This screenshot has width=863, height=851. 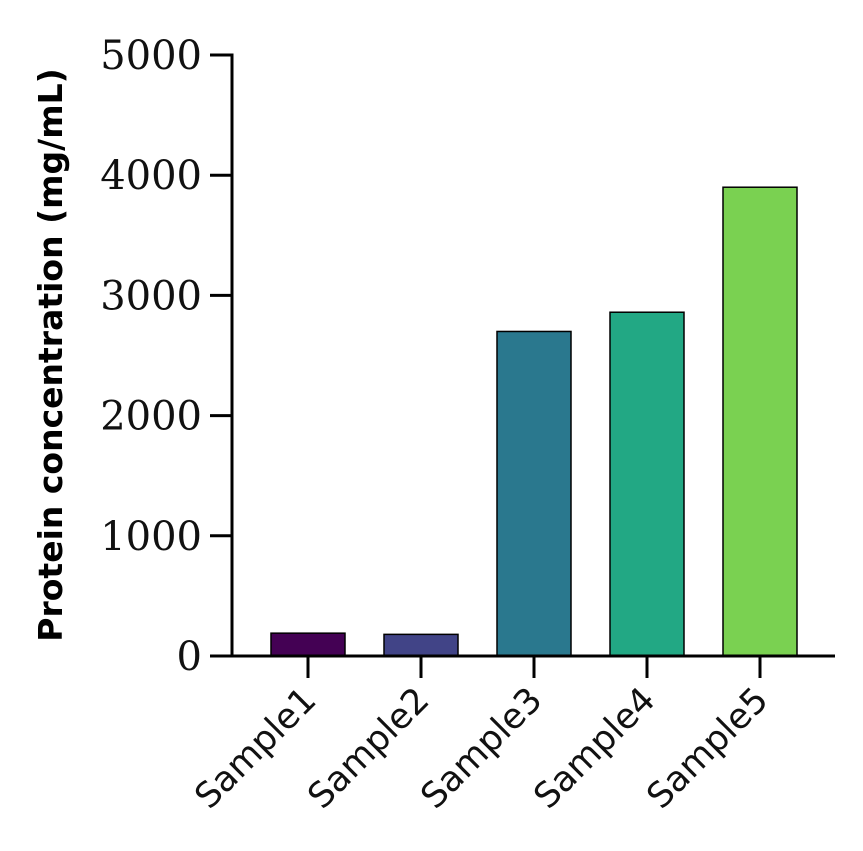 What do you see at coordinates (647, 484) in the screenshot?
I see `bar-sample4` at bounding box center [647, 484].